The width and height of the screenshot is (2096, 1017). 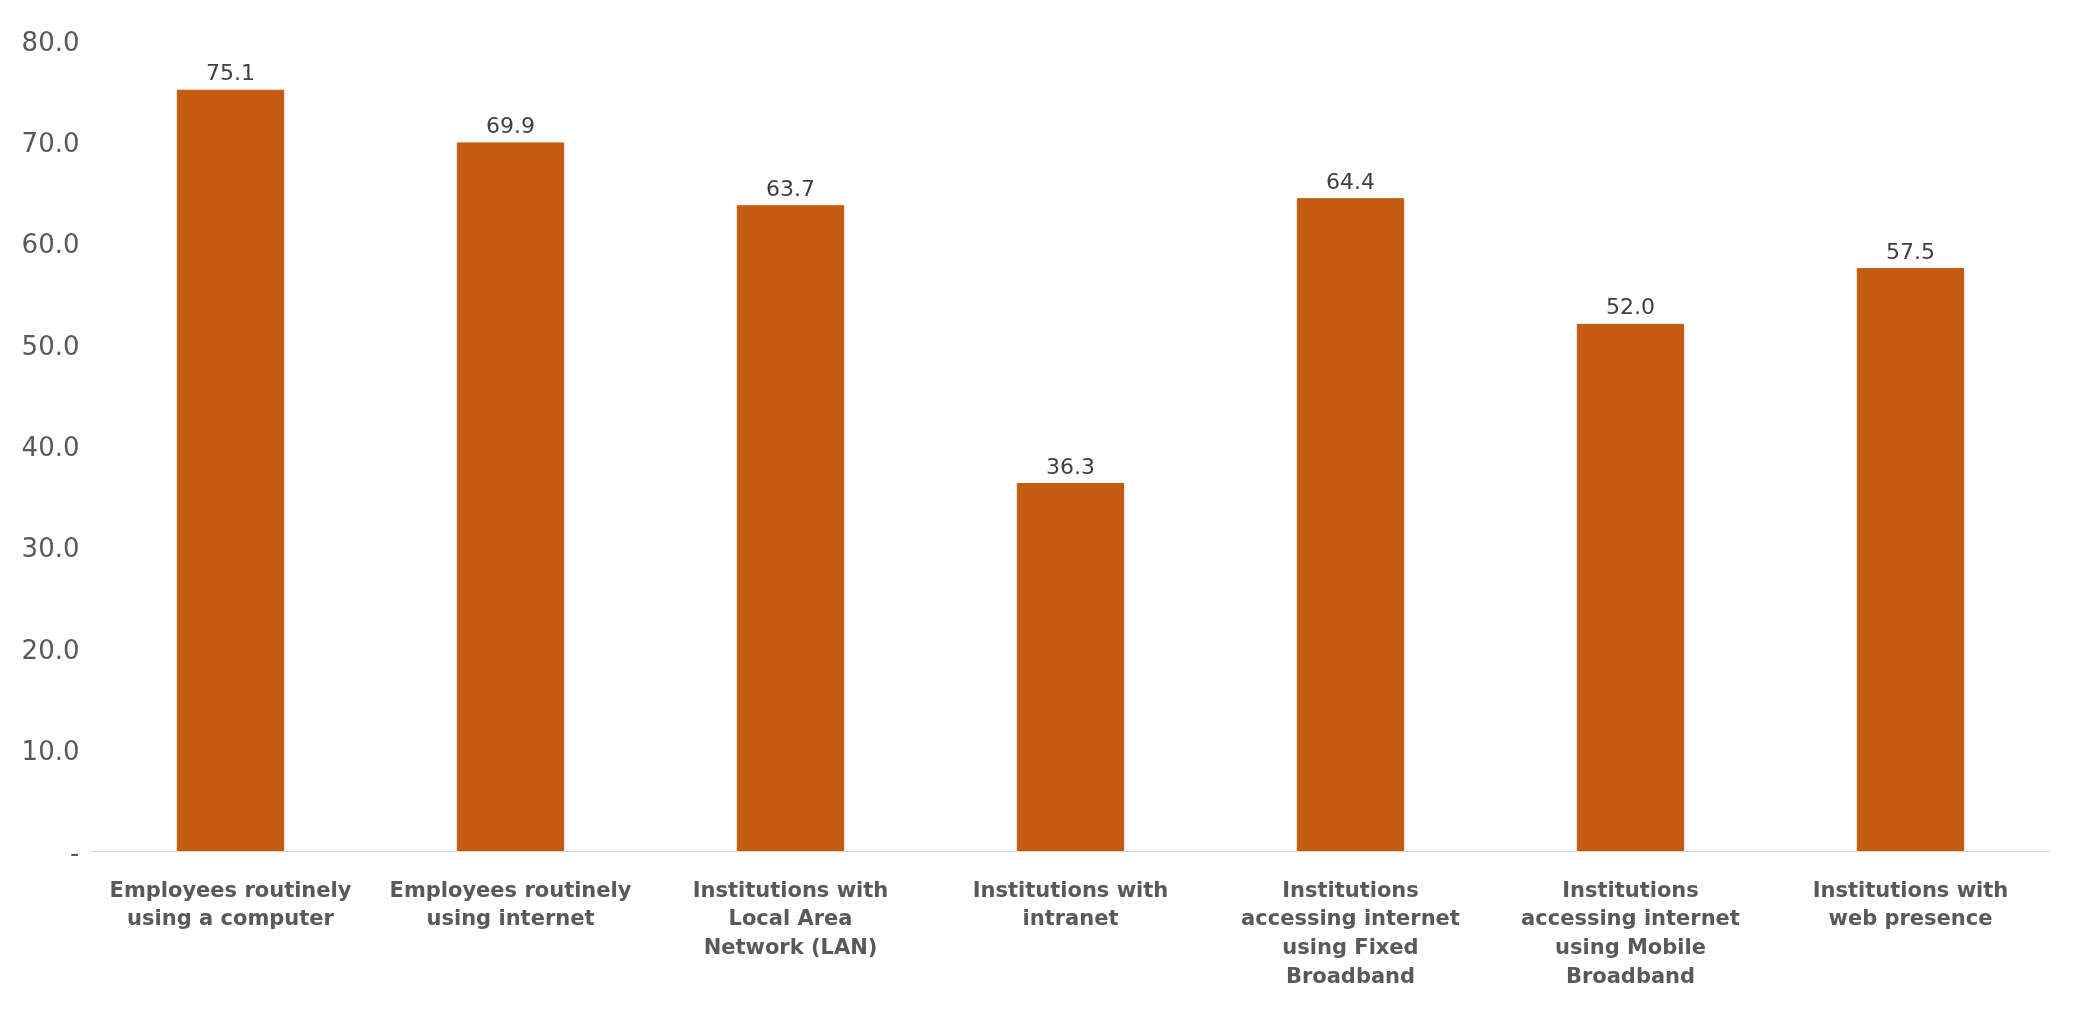 I want to click on x-tick-label: Institutions with Local Area Network (LAN), so click(x=790, y=918).